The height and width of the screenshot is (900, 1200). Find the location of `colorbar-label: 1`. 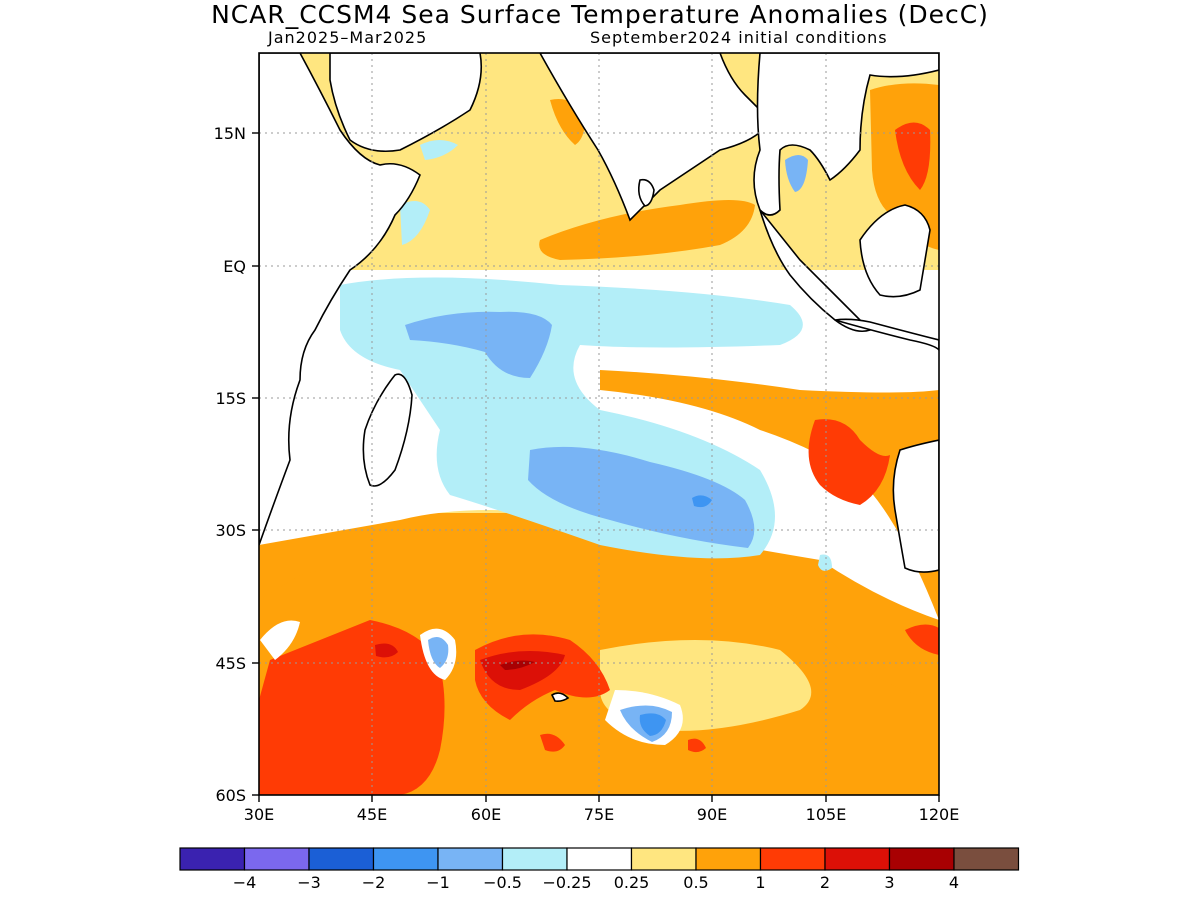

colorbar-label: 1 is located at coordinates (760, 882).